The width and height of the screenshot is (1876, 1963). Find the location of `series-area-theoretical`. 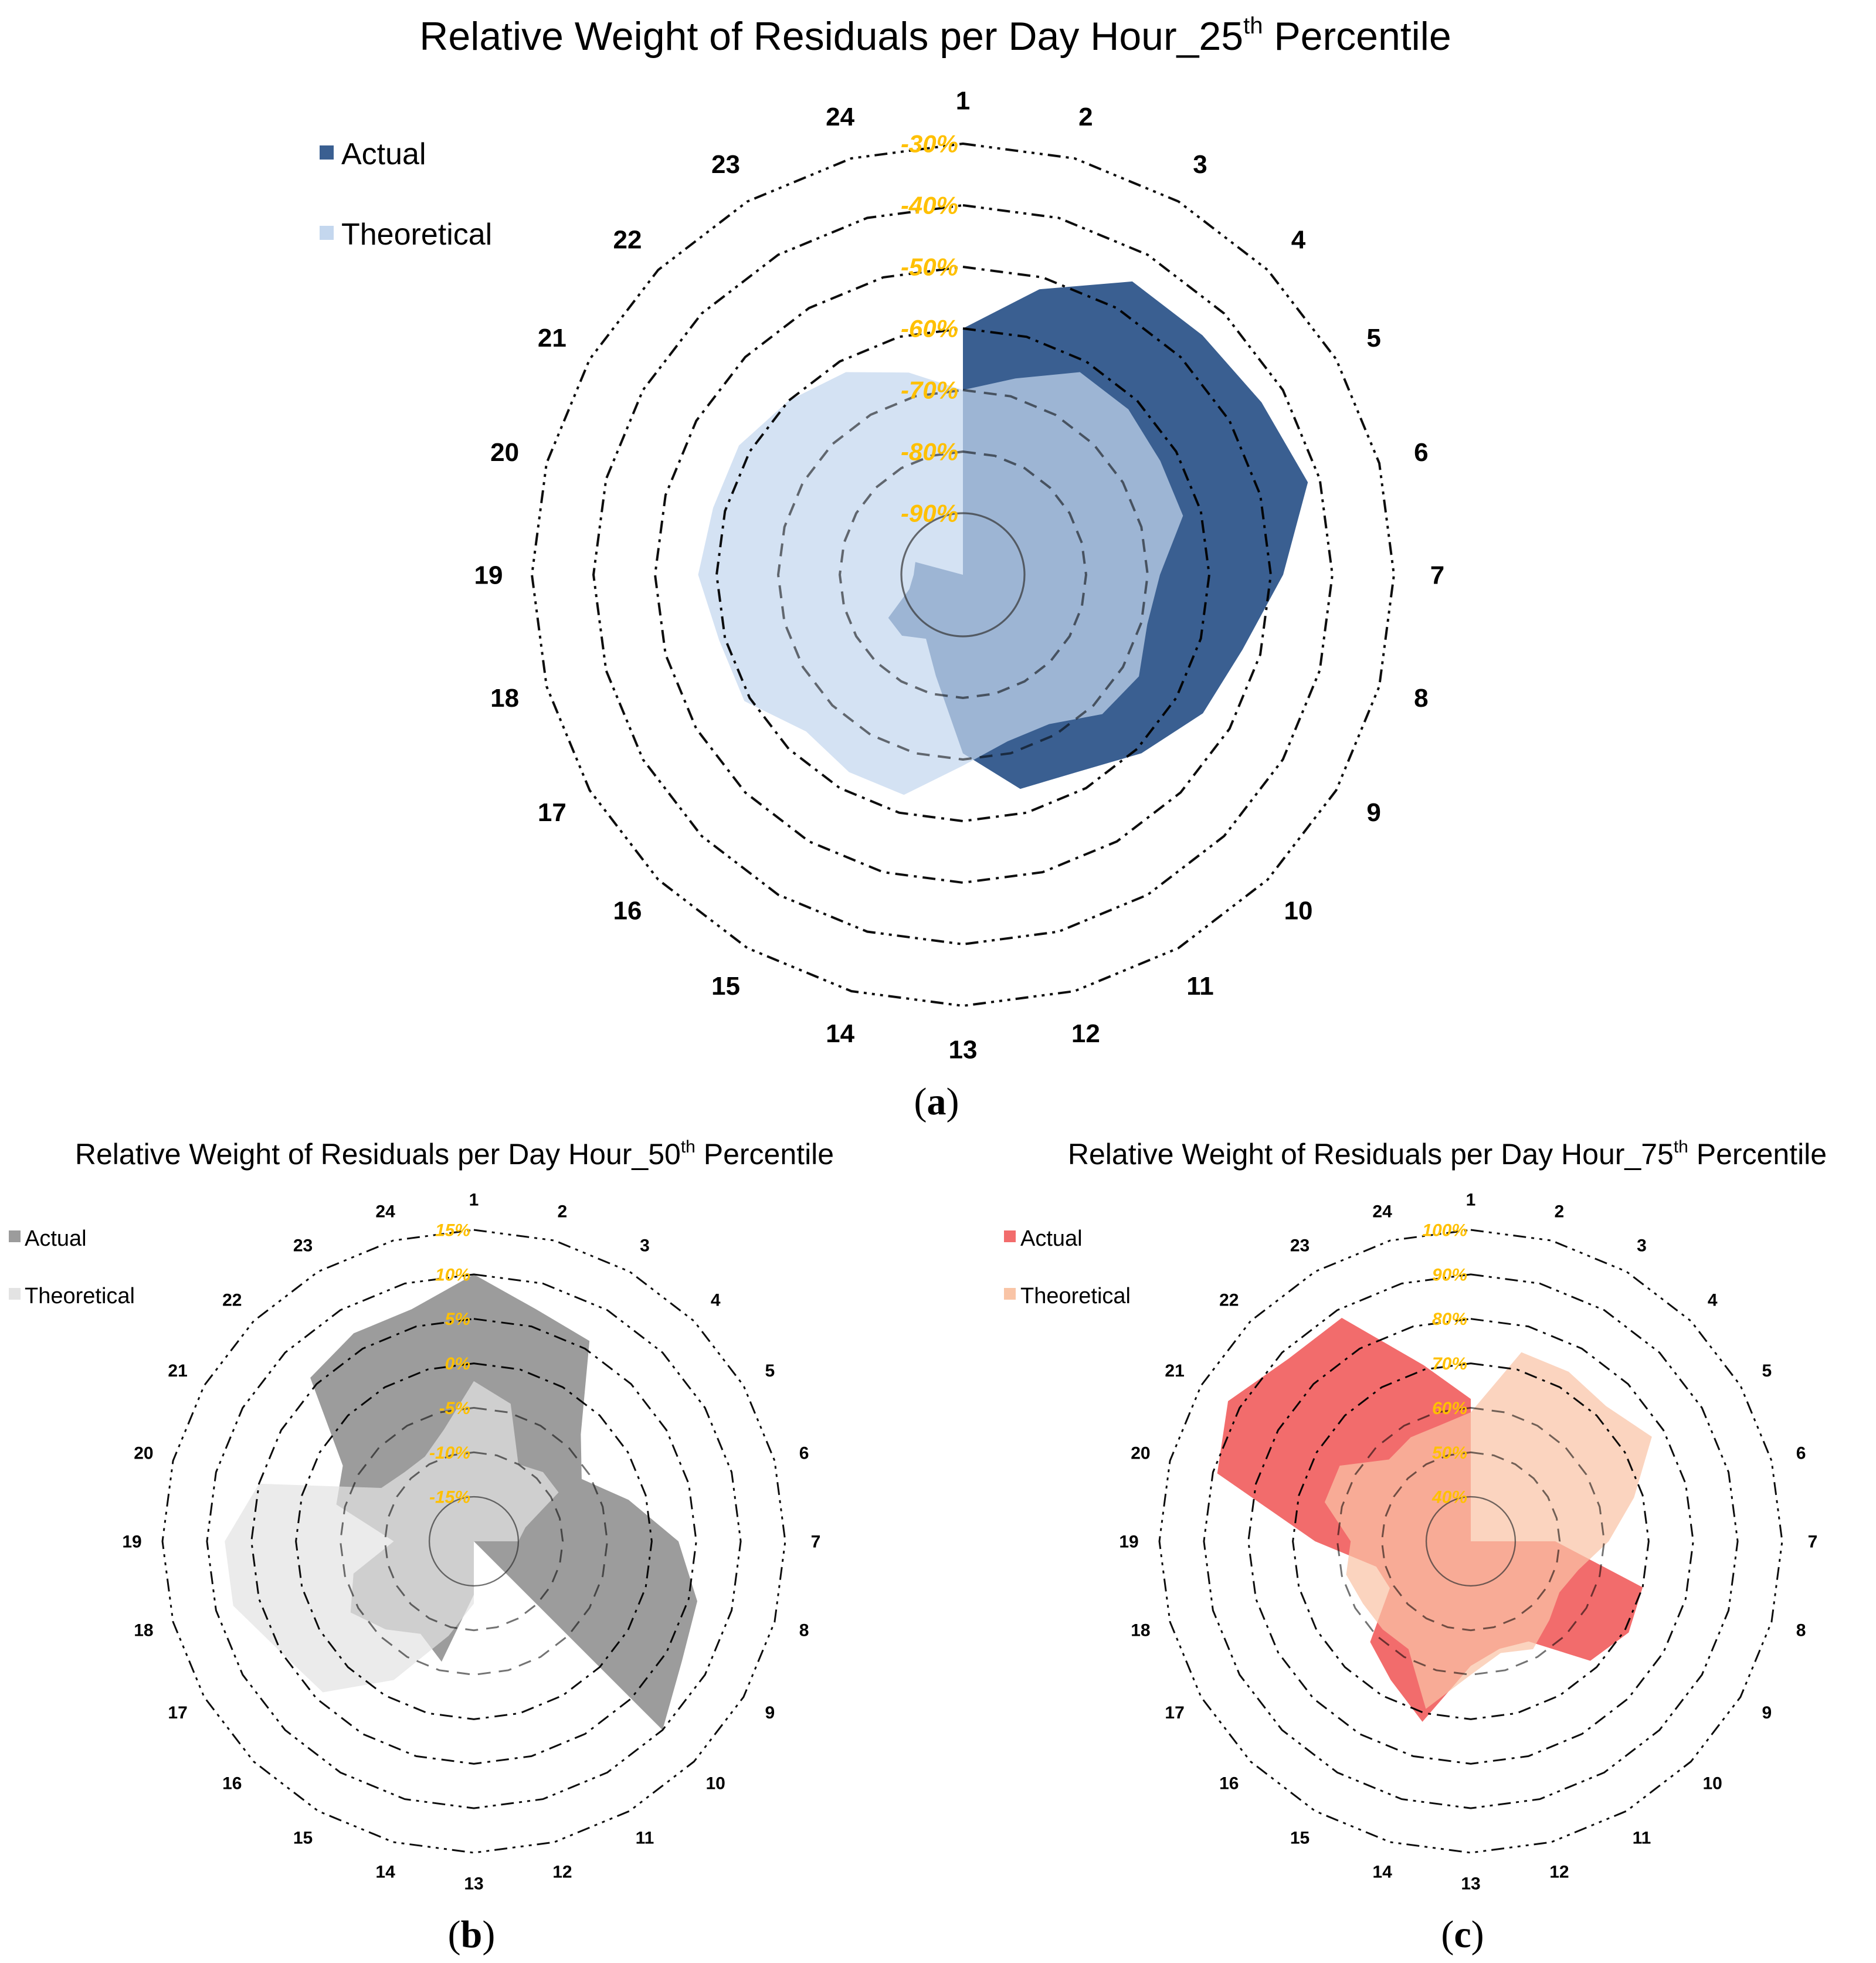

series-area-theoretical is located at coordinates (1488, 1531).